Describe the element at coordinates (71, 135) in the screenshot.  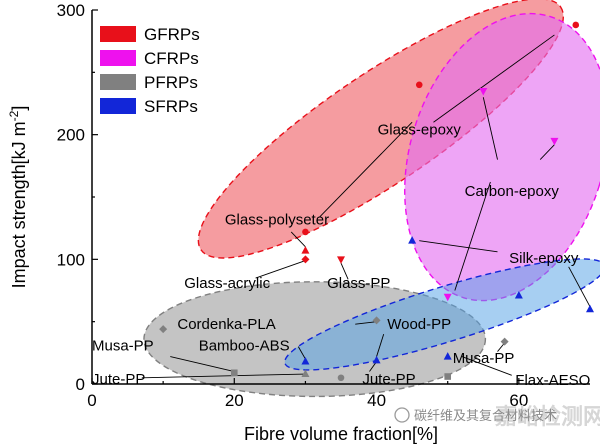
I see `y-tick-label: 200` at that location.